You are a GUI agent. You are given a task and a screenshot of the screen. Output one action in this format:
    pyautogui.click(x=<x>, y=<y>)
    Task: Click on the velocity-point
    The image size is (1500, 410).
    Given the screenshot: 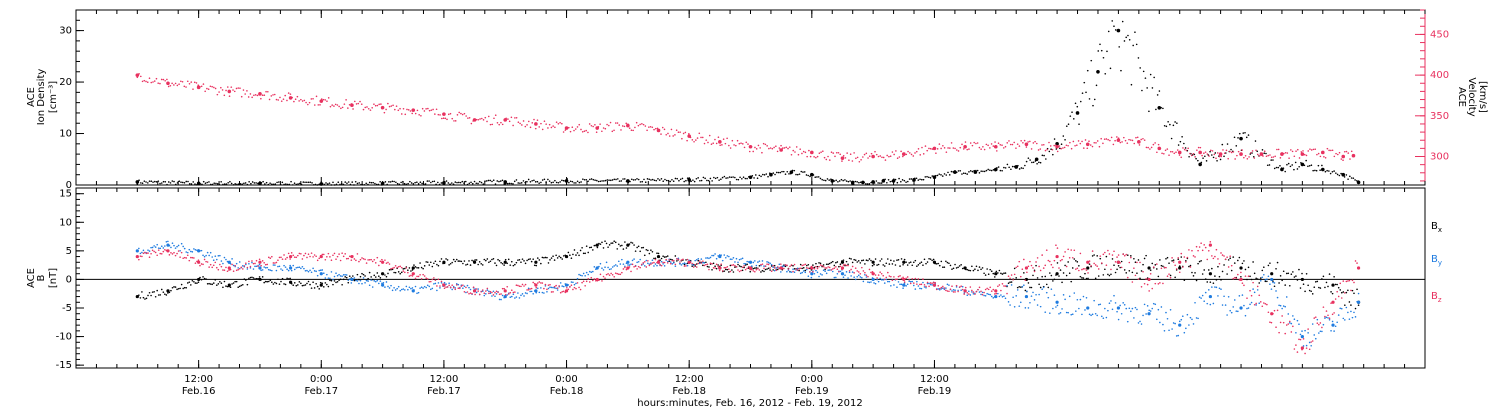 What is the action you would take?
    pyautogui.click(x=229, y=91)
    